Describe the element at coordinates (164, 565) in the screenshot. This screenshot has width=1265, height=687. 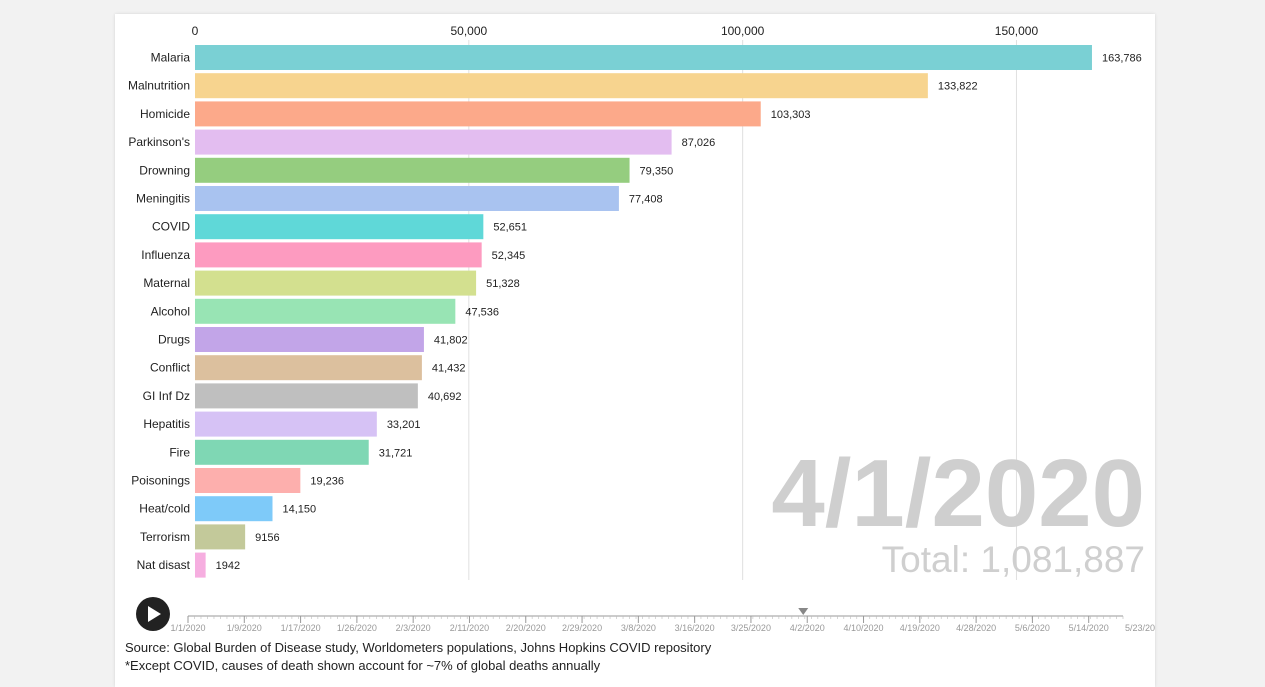
I see `category-label: Nat disast` at that location.